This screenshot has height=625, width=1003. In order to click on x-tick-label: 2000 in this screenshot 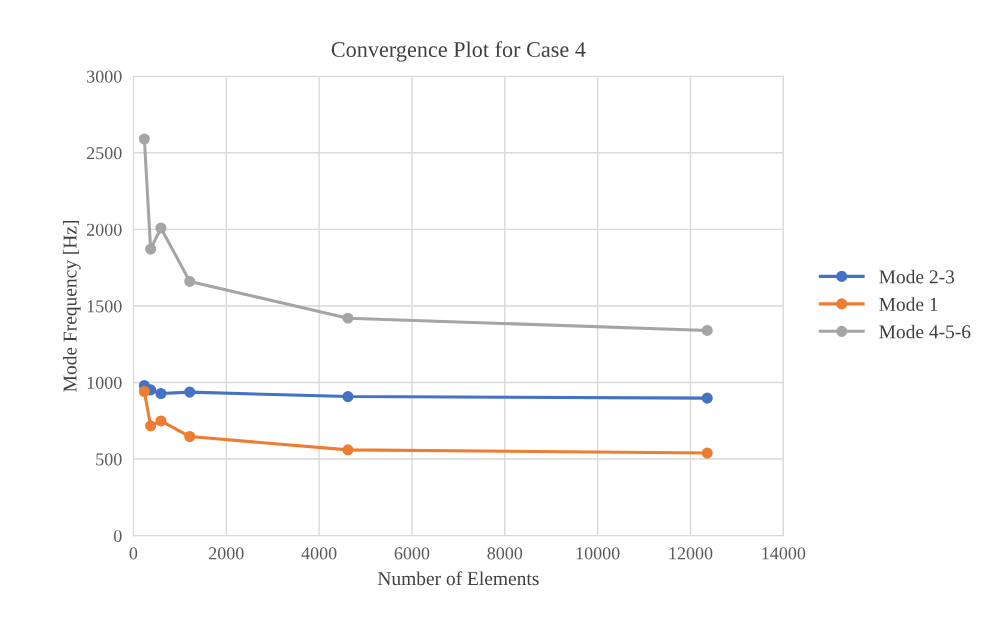, I will do `click(226, 553)`.